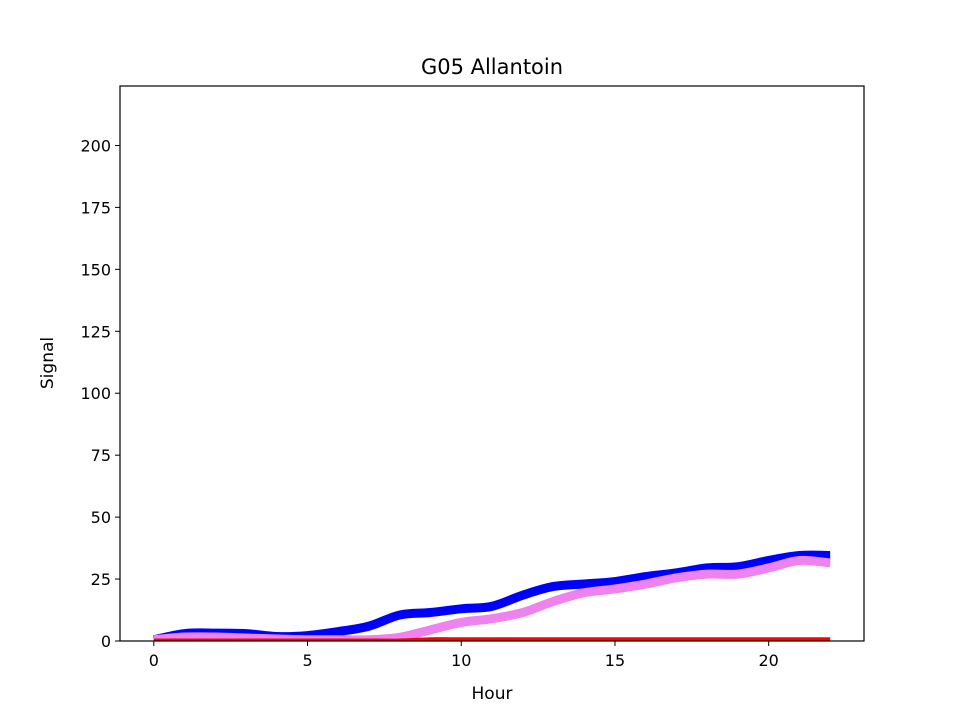 This screenshot has height=720, width=960. Describe the element at coordinates (95, 331) in the screenshot. I see `y-tick-label: 125` at that location.